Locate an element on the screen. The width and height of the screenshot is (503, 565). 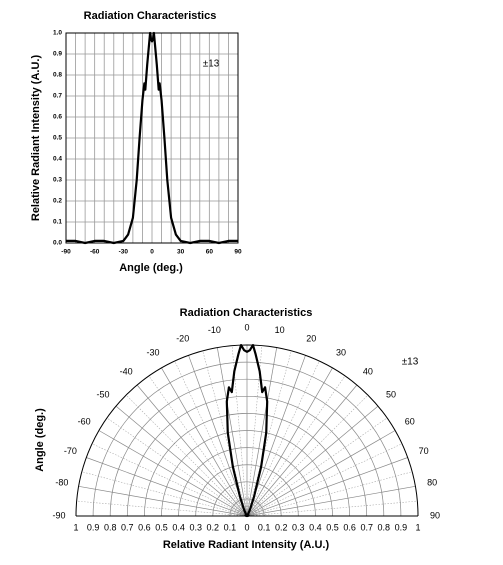
theta-tick-label: 50 is located at coordinates (391, 395).